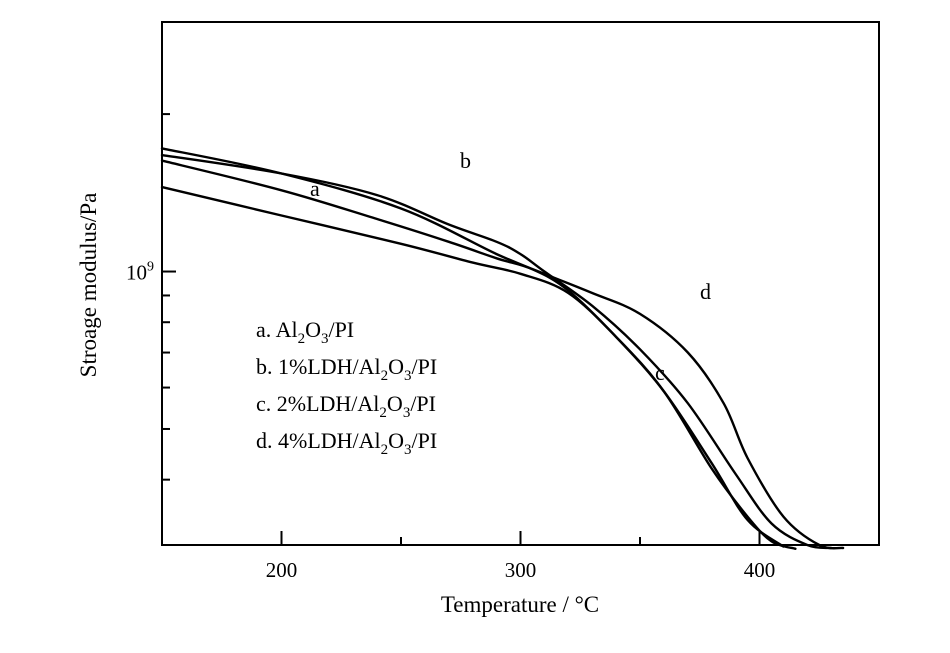 The width and height of the screenshot is (950, 653). What do you see at coordinates (521, 570) in the screenshot?
I see `x-tick-label-300: 300` at bounding box center [521, 570].